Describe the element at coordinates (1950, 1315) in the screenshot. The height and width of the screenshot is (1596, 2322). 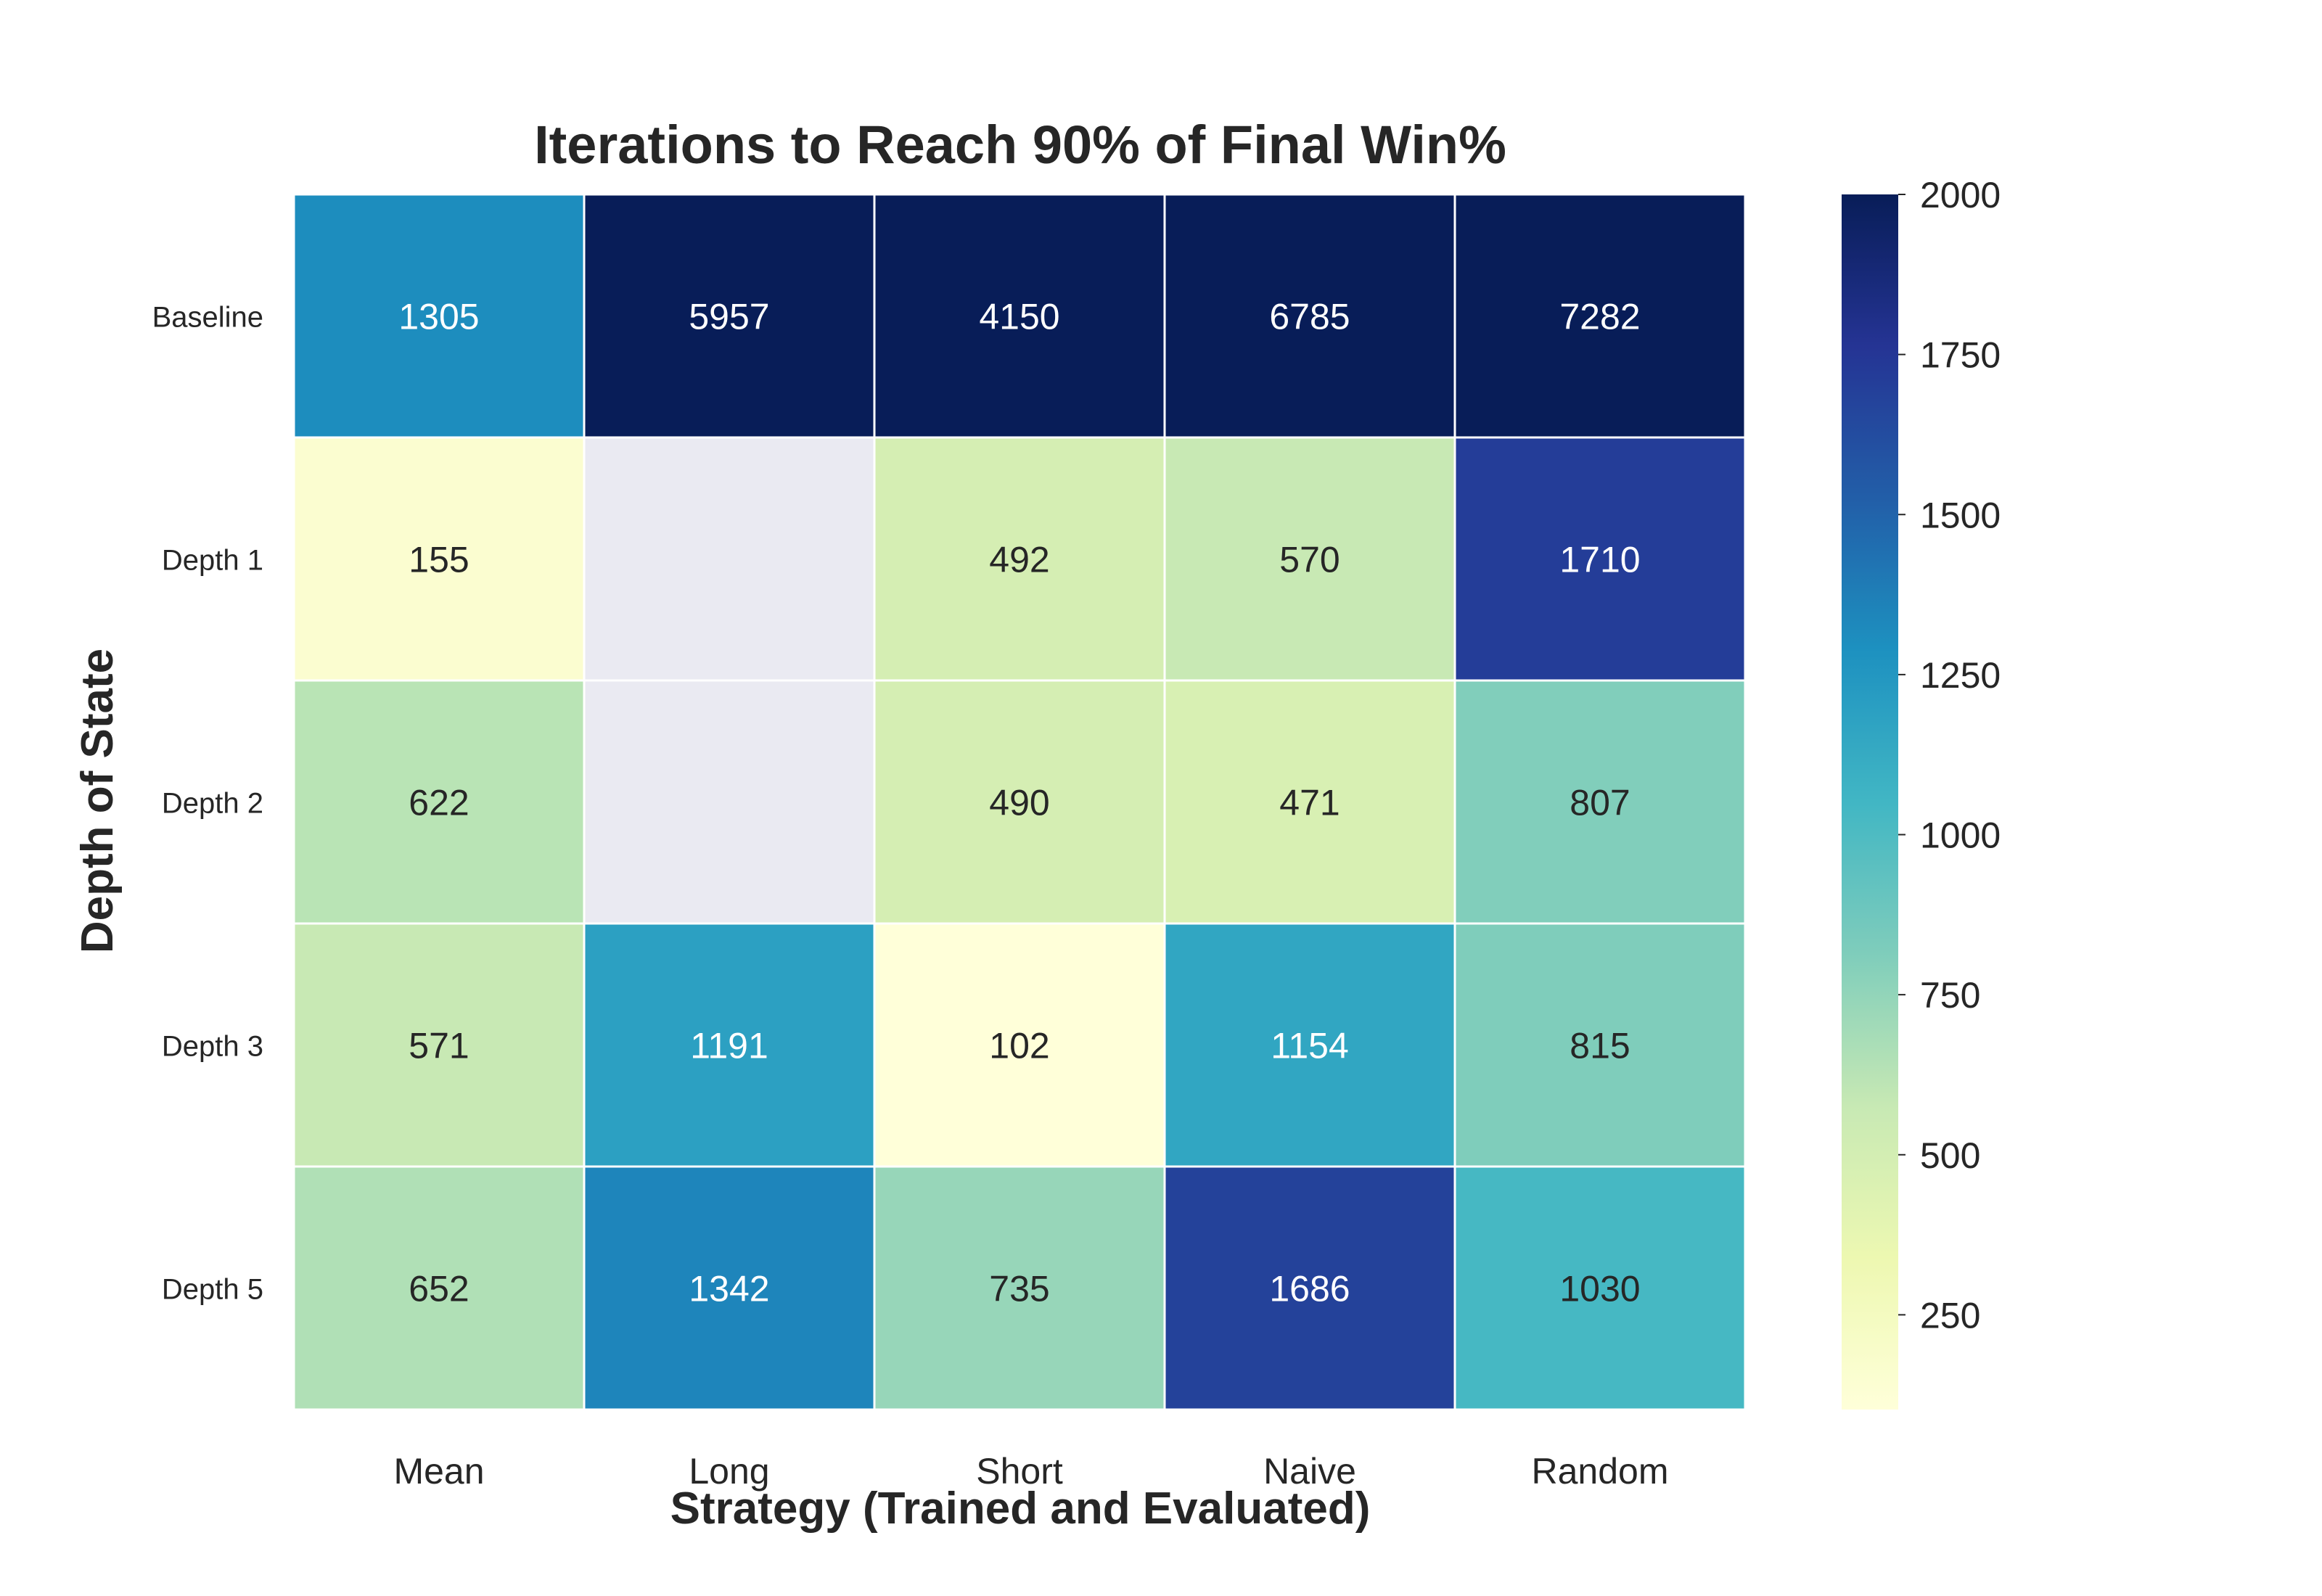
I see `colorbar-tick-label: 250` at that location.